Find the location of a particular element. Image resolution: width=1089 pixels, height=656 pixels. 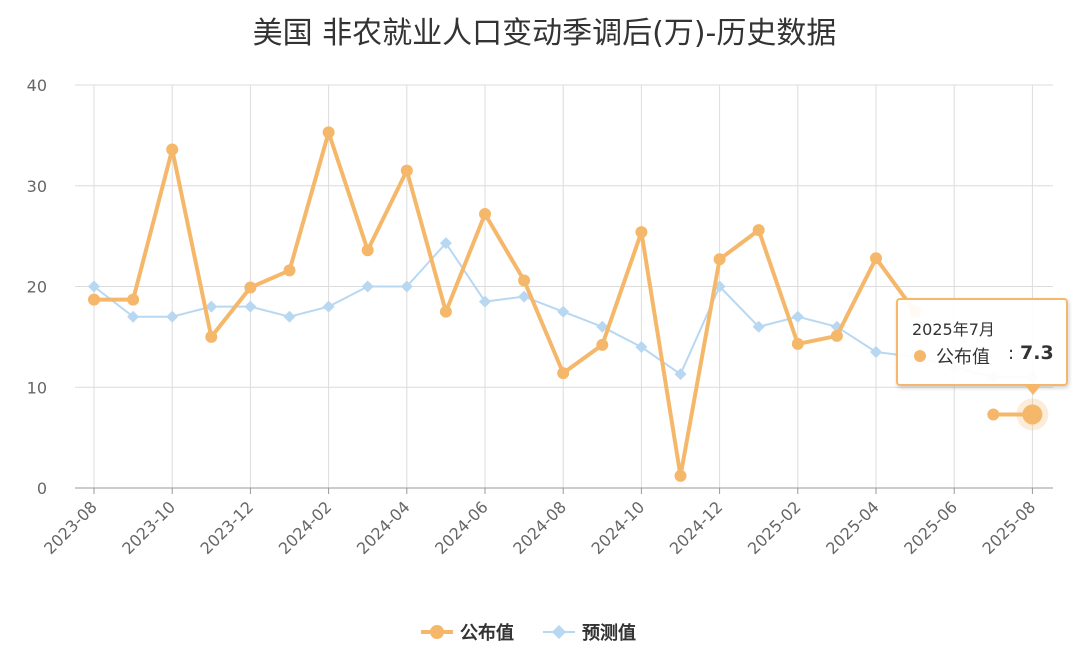

tooltip-series-name: 公布值 is located at coordinates (963, 357).